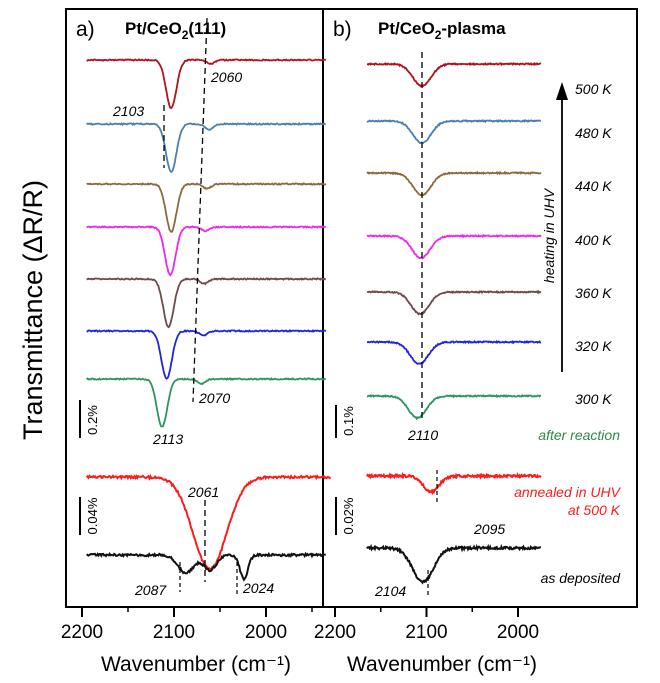  Describe the element at coordinates (203, 492) in the screenshot. I see `peak-label-2061: 2061` at that location.